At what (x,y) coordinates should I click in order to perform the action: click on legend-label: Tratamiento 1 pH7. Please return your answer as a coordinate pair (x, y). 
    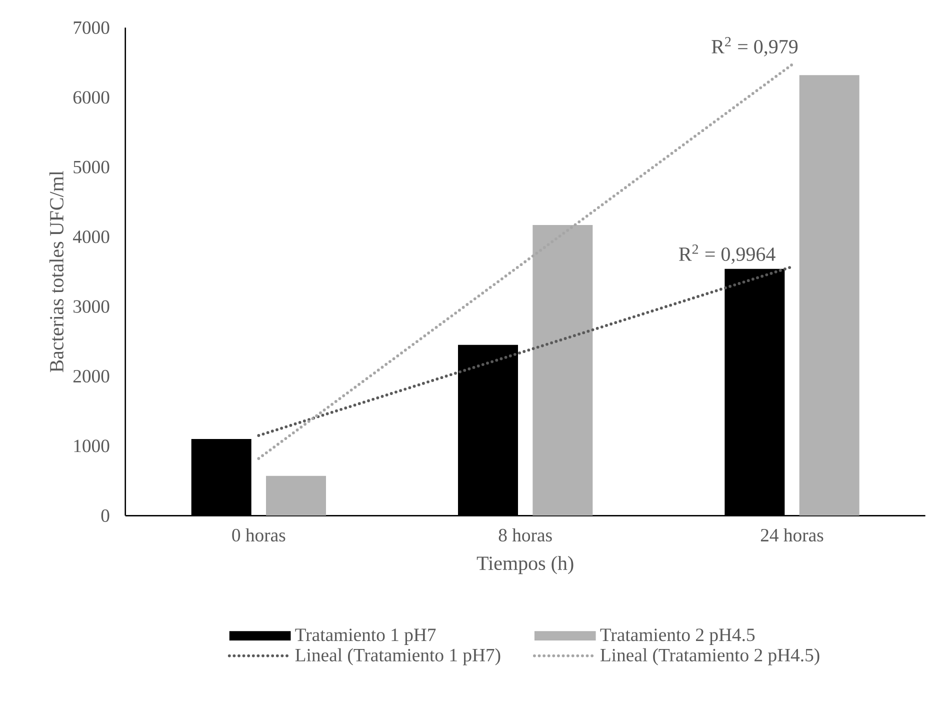
    Looking at the image, I should click on (365, 636).